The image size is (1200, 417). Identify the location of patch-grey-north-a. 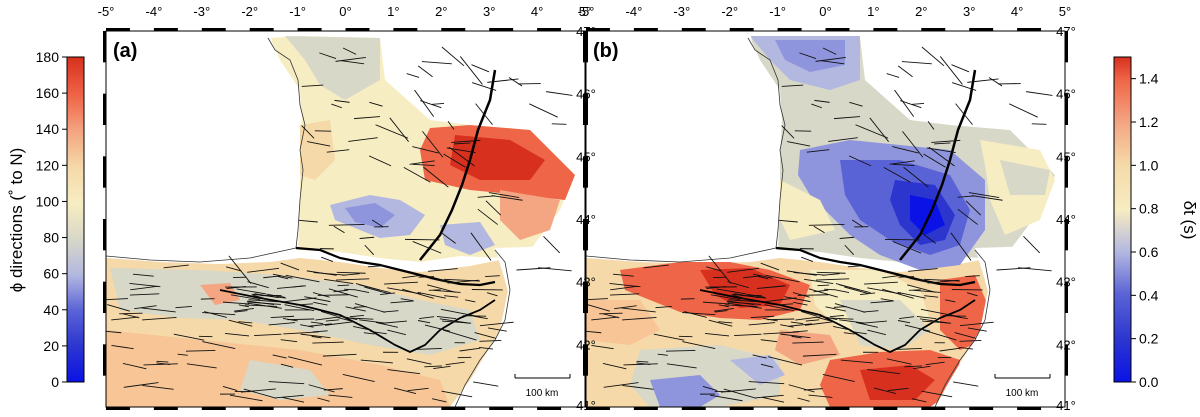
(332, 68).